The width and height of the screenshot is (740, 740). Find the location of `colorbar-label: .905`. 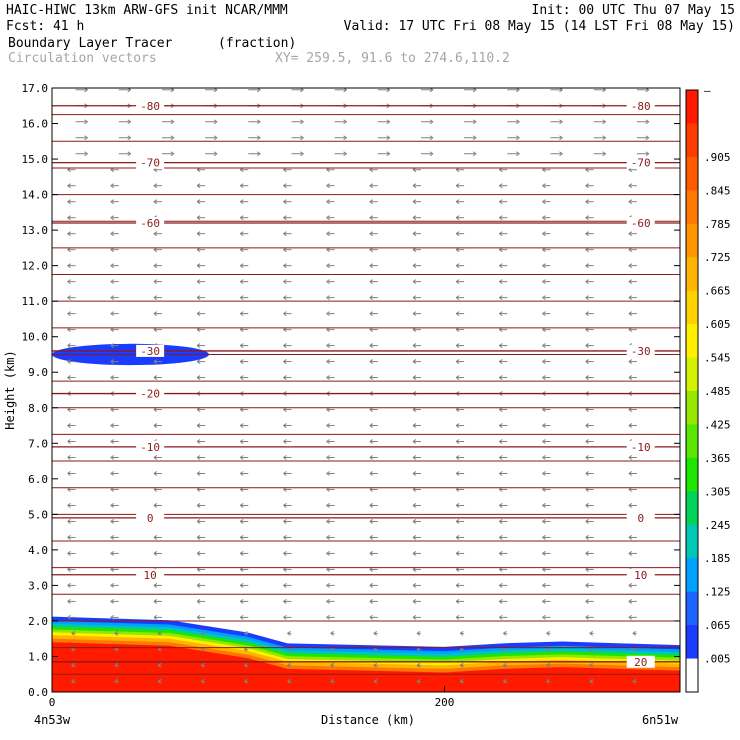

colorbar-label: .905 is located at coordinates (717, 157).